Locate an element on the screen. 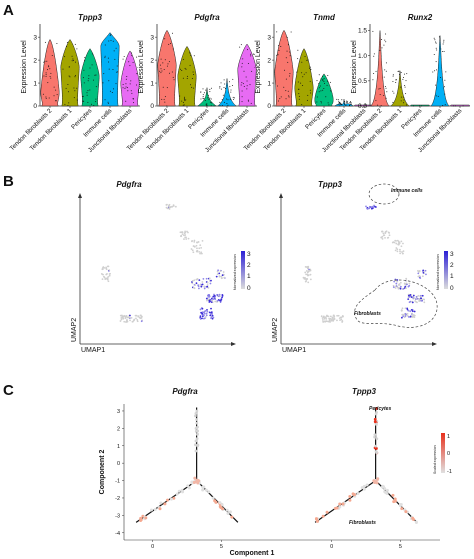  violin-ylabel: Expression Level is located at coordinates (258, 67).